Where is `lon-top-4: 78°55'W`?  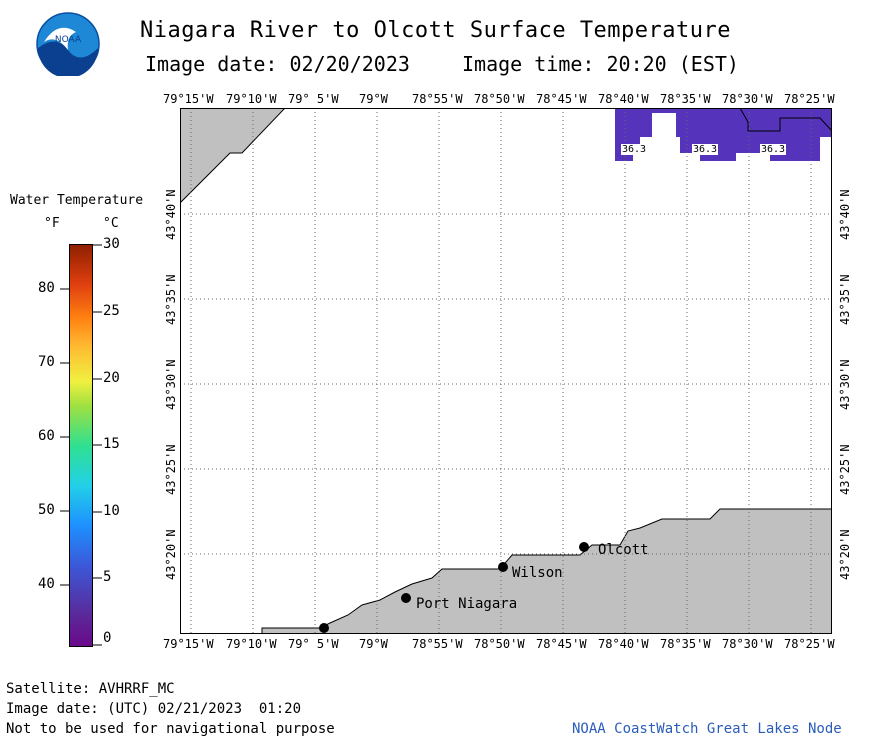
lon-top-4: 78°55'W is located at coordinates (437, 99).